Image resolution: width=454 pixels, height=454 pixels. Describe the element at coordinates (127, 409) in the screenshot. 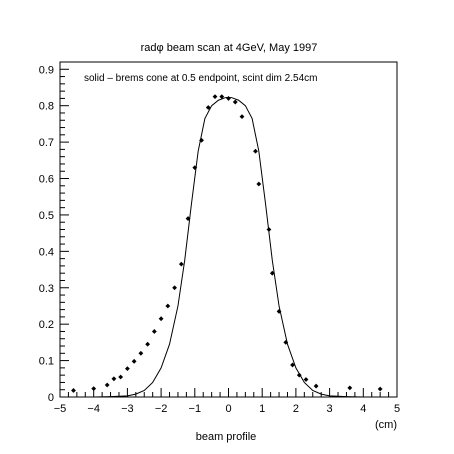

I see `x-tick-label: −3` at that location.